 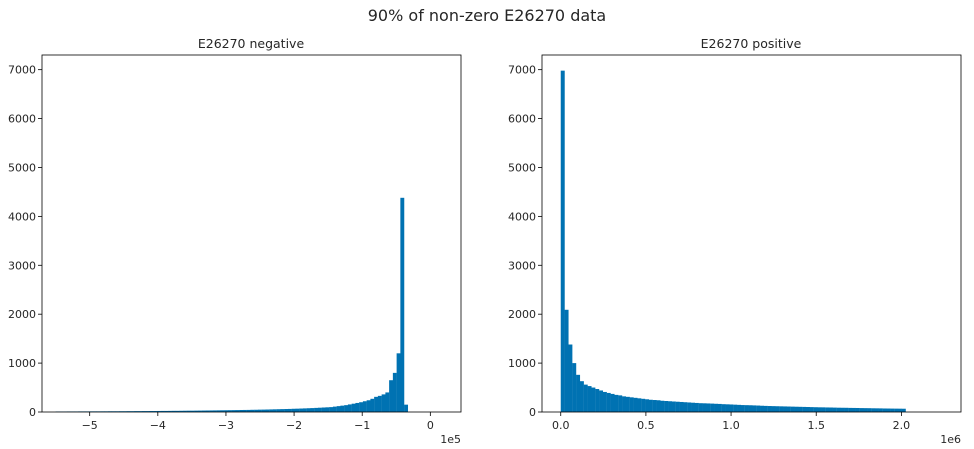 What do you see at coordinates (731, 425) in the screenshot?
I see `chart-positive-x-tick-label: 1.0` at bounding box center [731, 425].